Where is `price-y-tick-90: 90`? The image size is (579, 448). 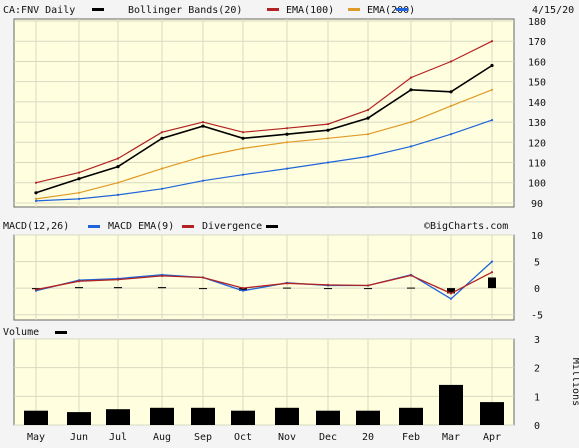
price-y-tick-90: 90 is located at coordinates (537, 204).